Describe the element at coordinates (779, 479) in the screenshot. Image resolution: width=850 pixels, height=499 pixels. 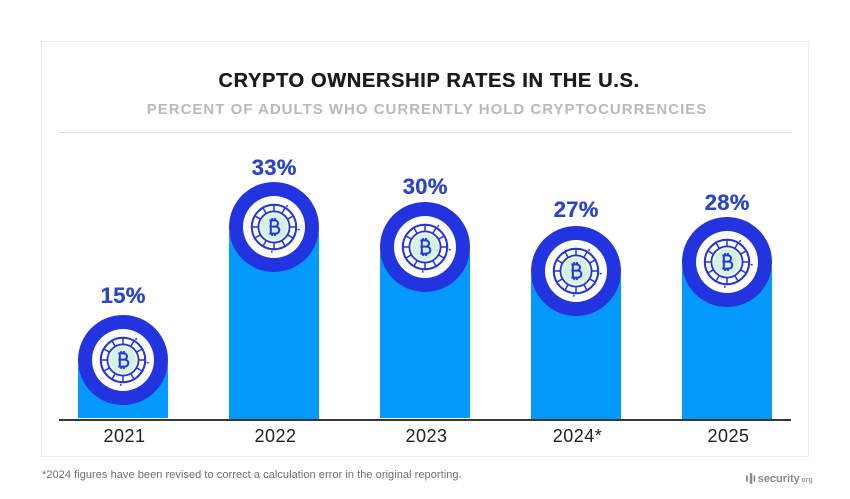
I see `svg-text: security` at that location.